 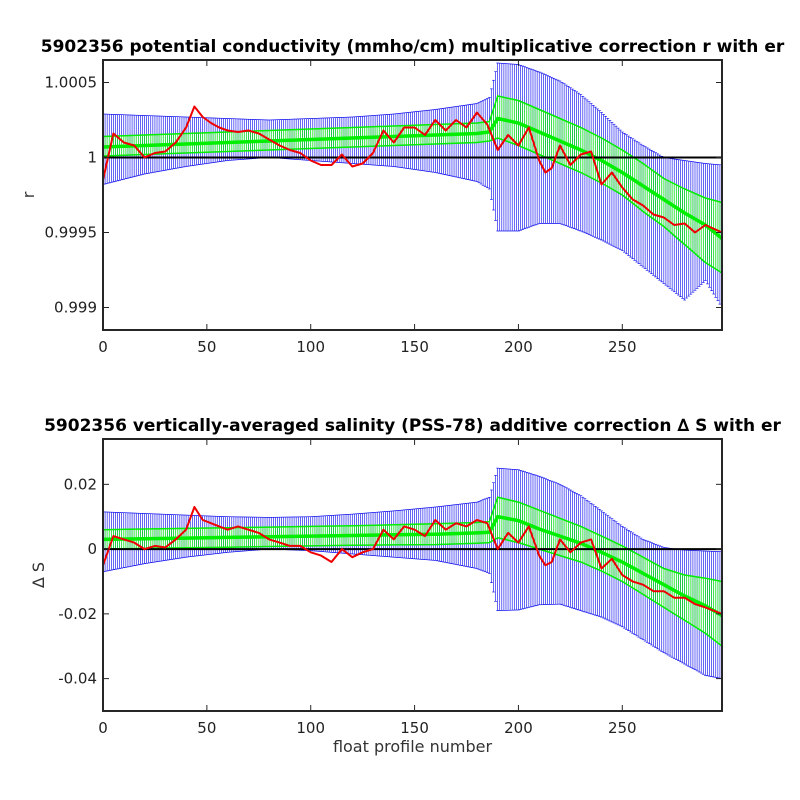 I want to click on y-tick-label: 0, so click(x=92, y=549).